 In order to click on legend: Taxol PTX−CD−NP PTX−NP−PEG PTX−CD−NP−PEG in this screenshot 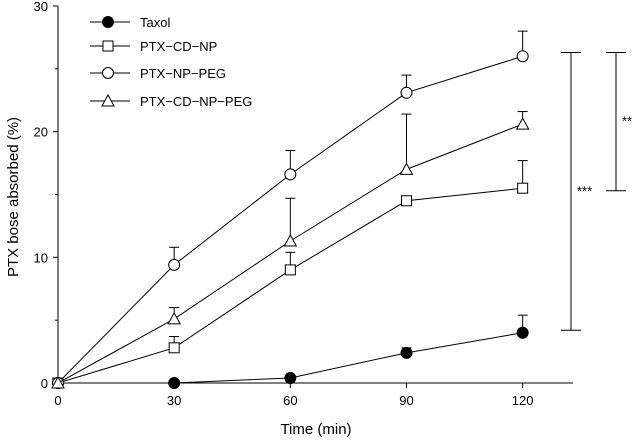, I will do `click(171, 62)`.